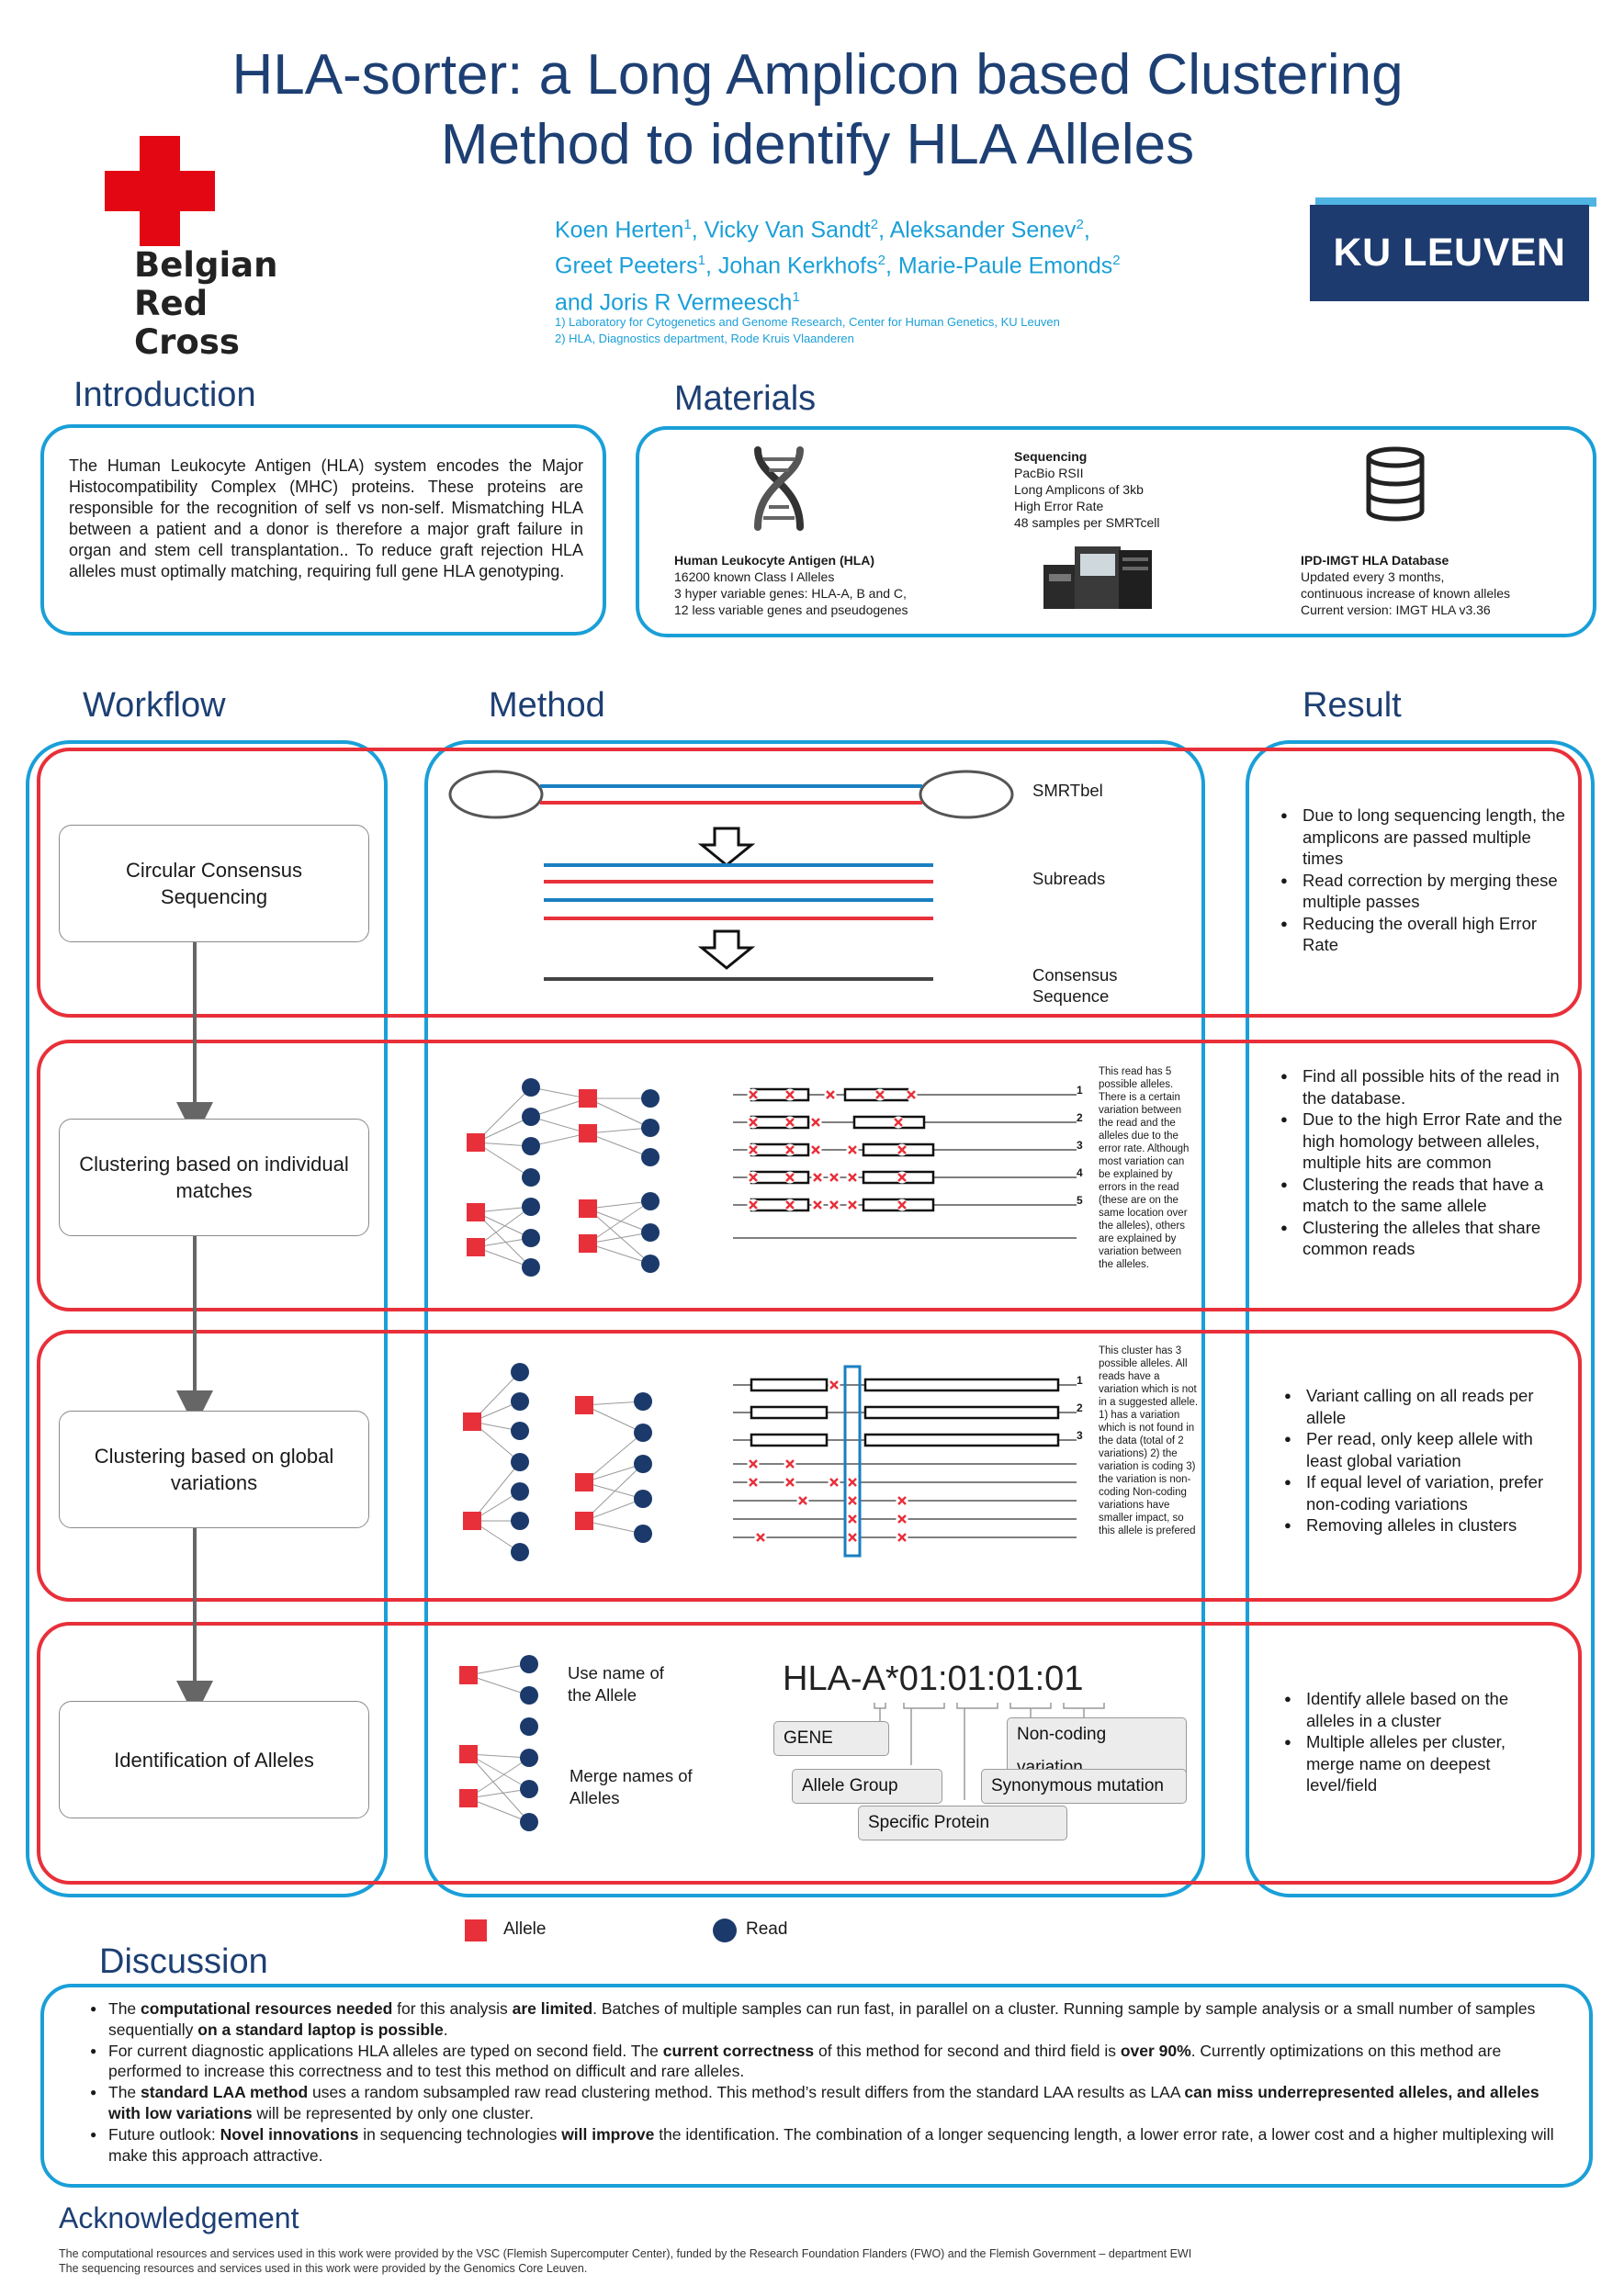 This screenshot has height=2296, width=1624. Describe the element at coordinates (626, 266) in the screenshot. I see `author-name: Greet Peeters` at that location.